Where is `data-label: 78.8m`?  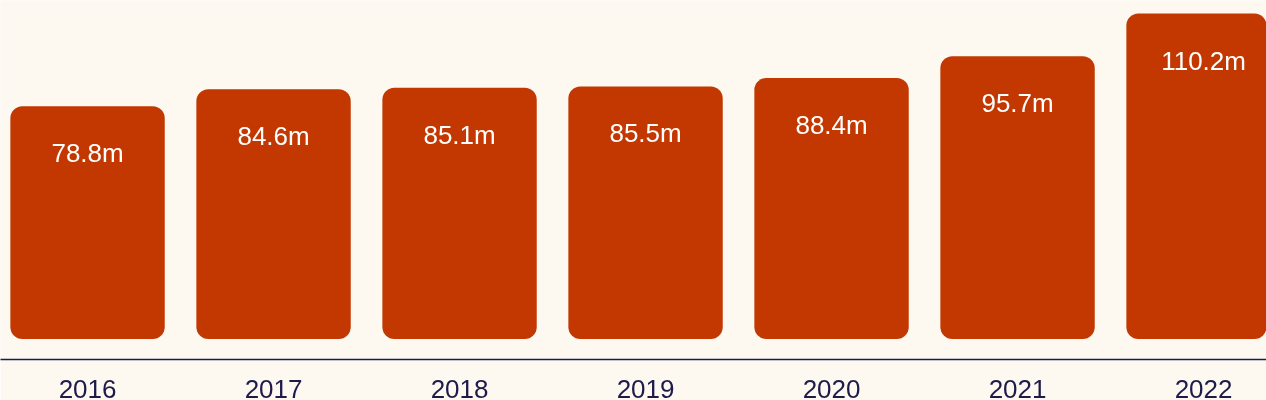
data-label: 78.8m is located at coordinates (87, 153).